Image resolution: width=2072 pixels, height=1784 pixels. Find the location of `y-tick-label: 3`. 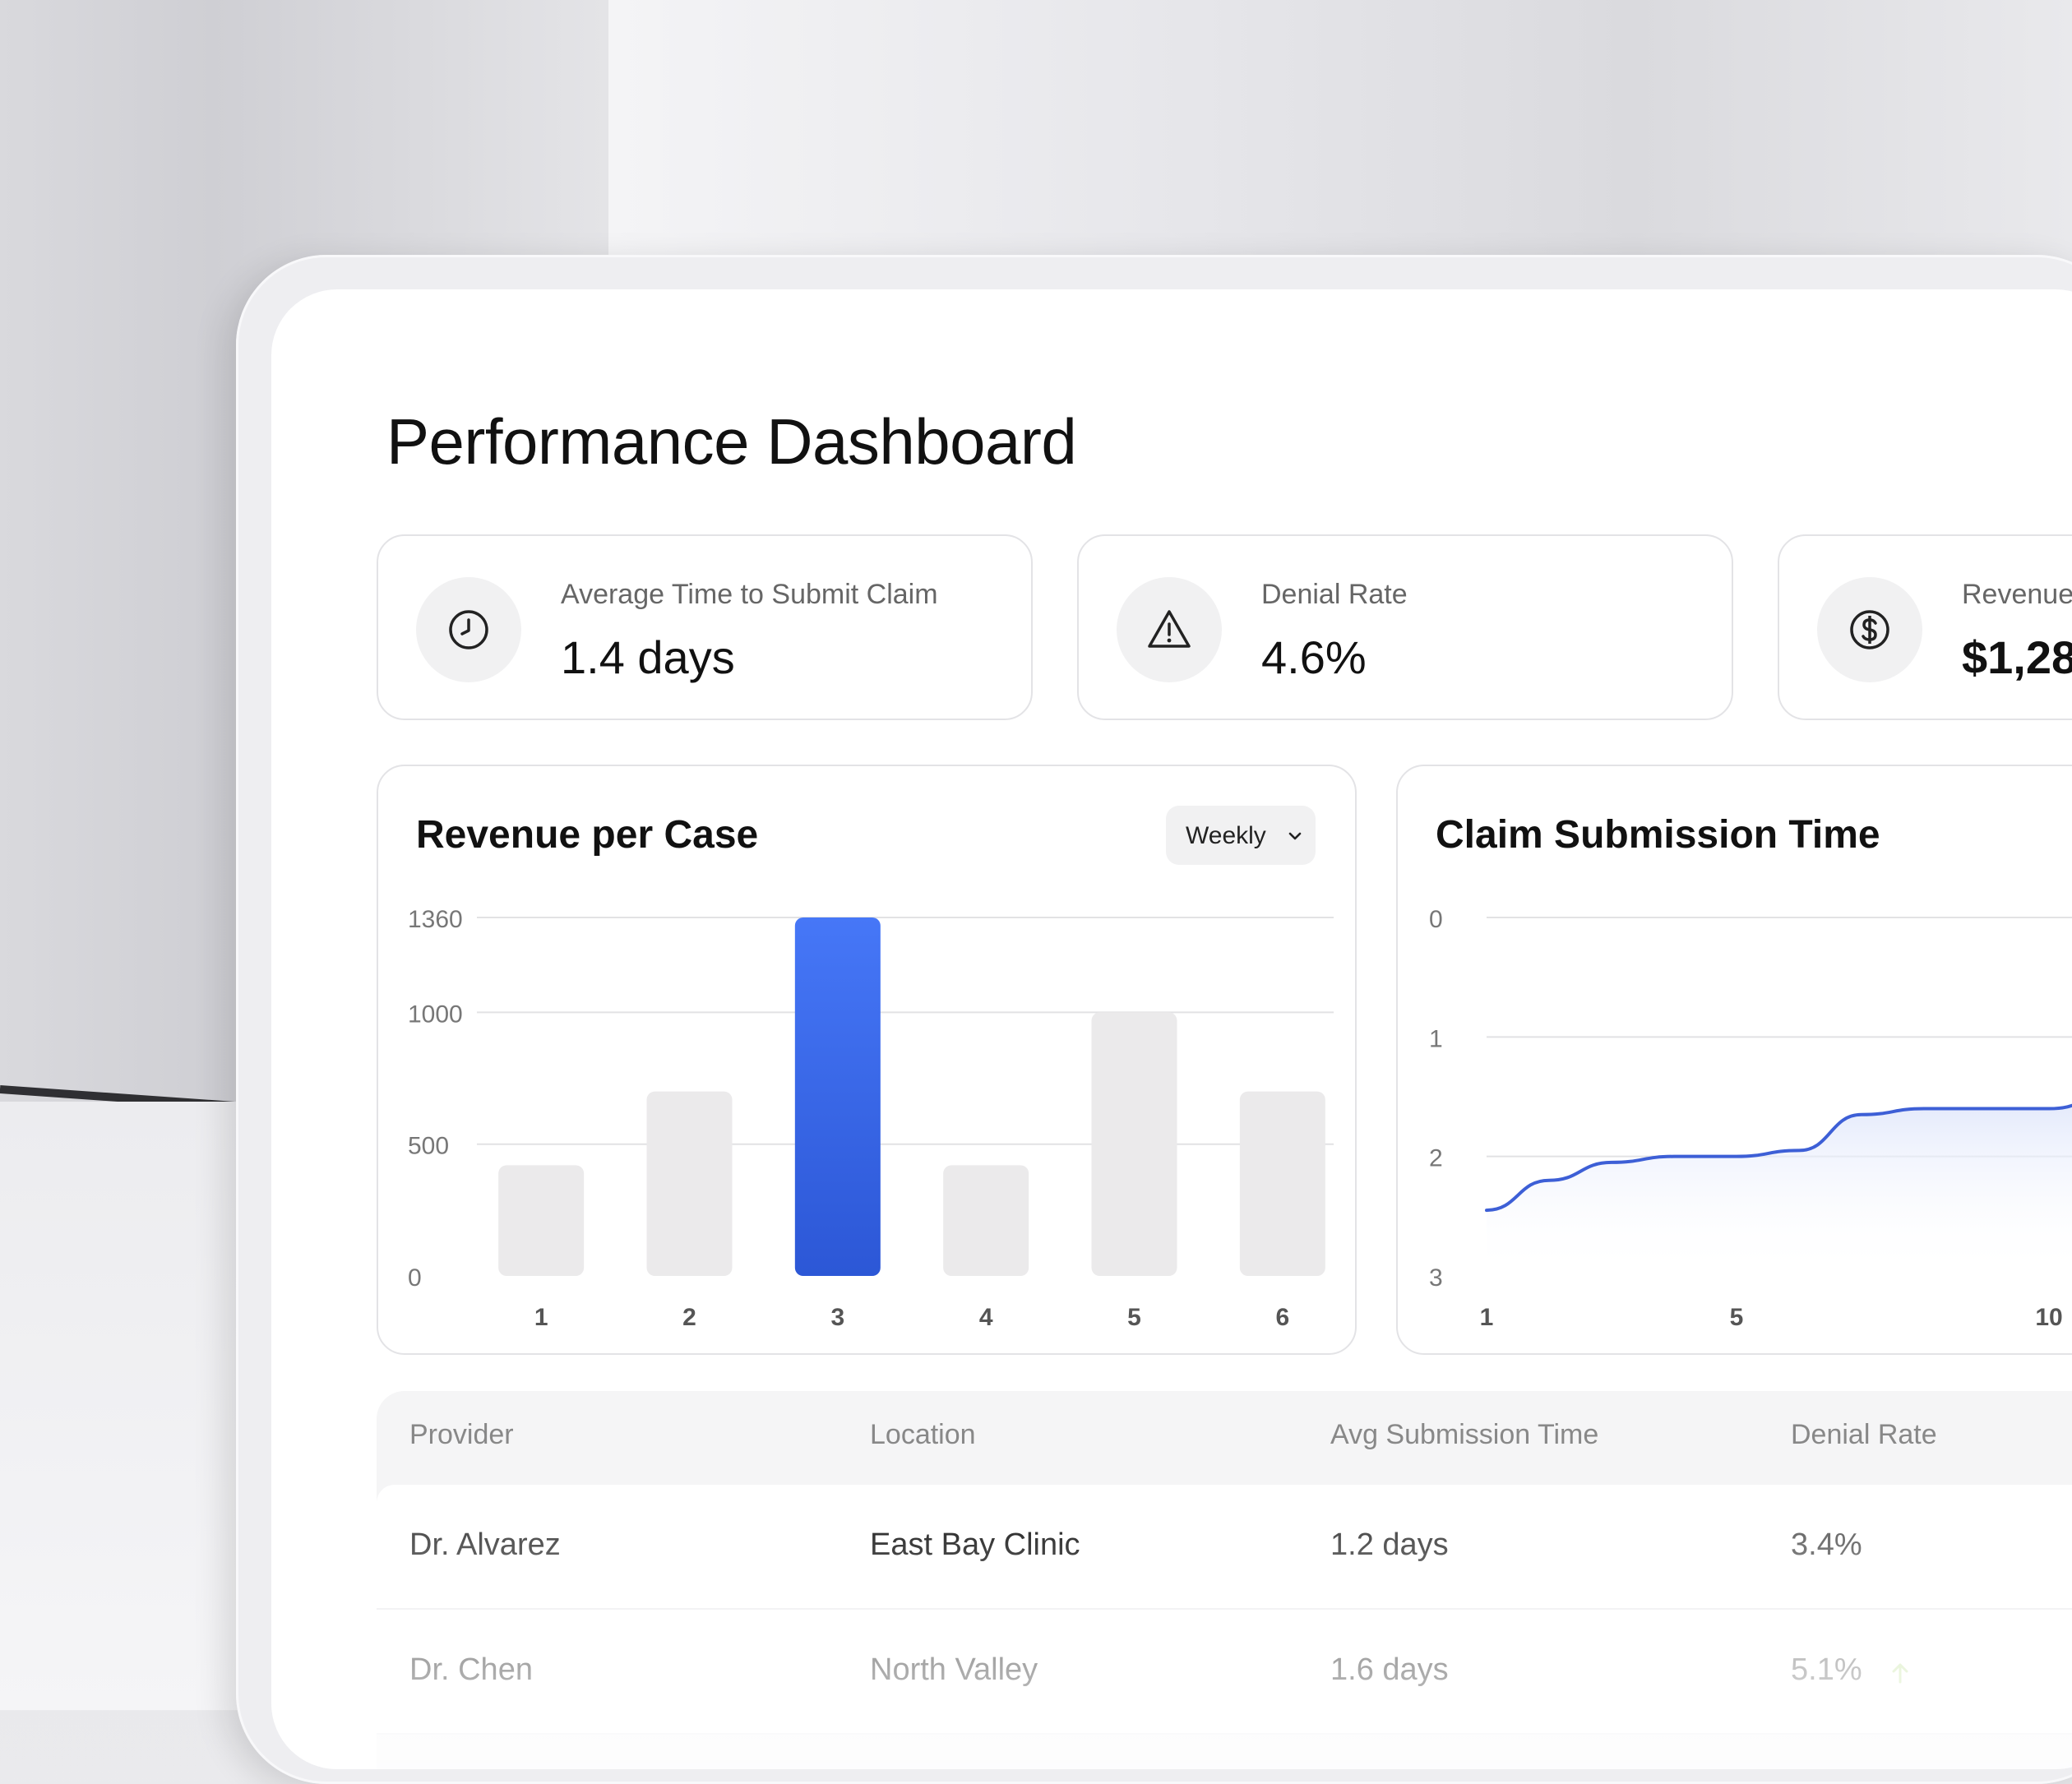

y-tick-label: 3 is located at coordinates (1436, 1278).